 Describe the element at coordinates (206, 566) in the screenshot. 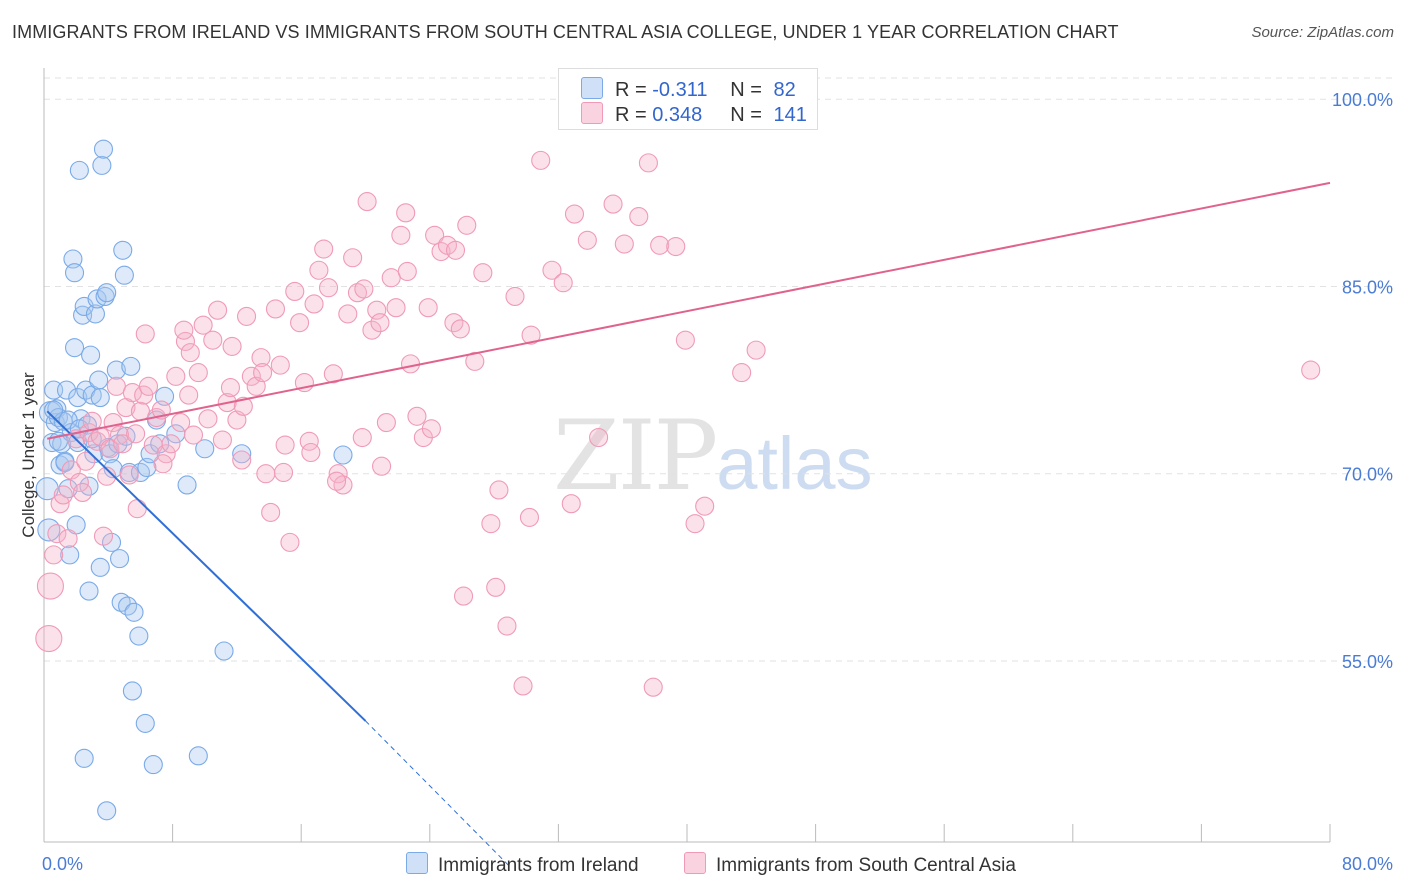

I see `trend-line-ireland` at that location.